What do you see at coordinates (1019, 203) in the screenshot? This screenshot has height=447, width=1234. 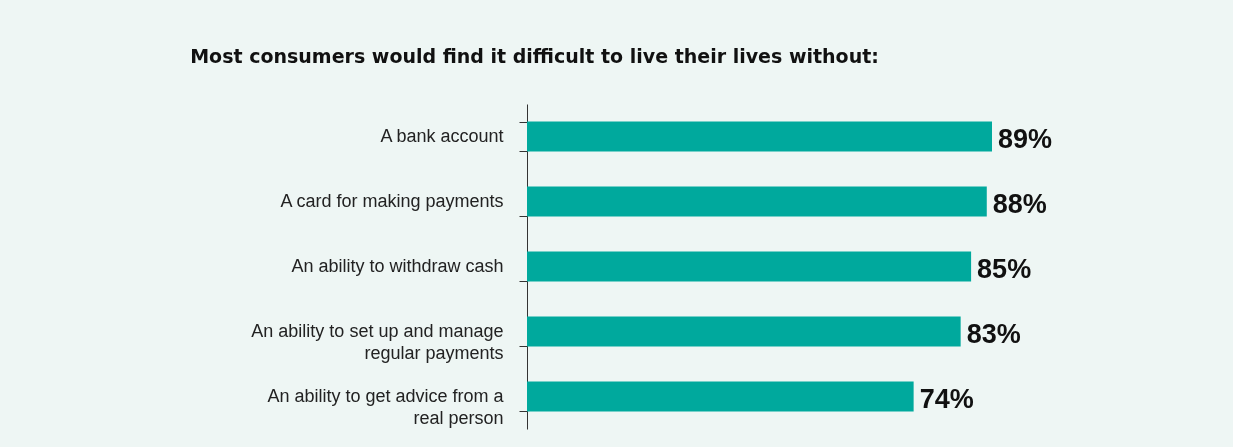 I see `data-label: 88%` at bounding box center [1019, 203].